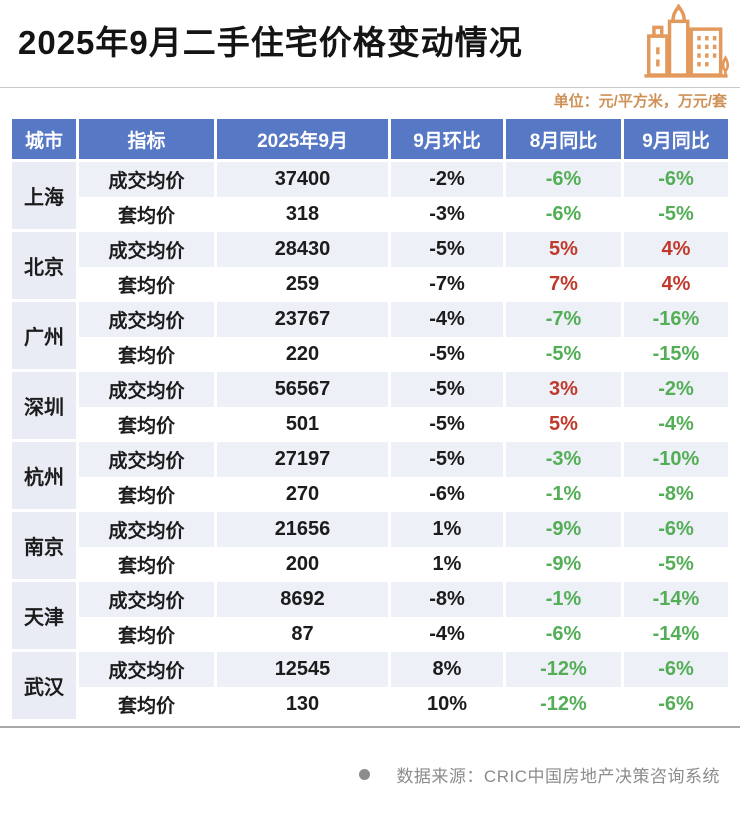 This screenshot has width=740, height=815. I want to click on sep-yoy-cell: -6%, so click(676, 529).